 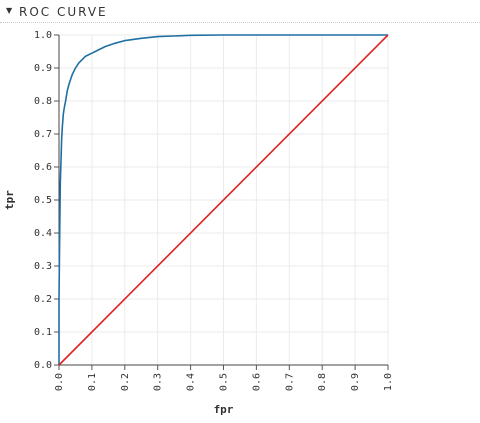 What do you see at coordinates (289, 382) in the screenshot?
I see `x-tick-label: 0.7` at bounding box center [289, 382].